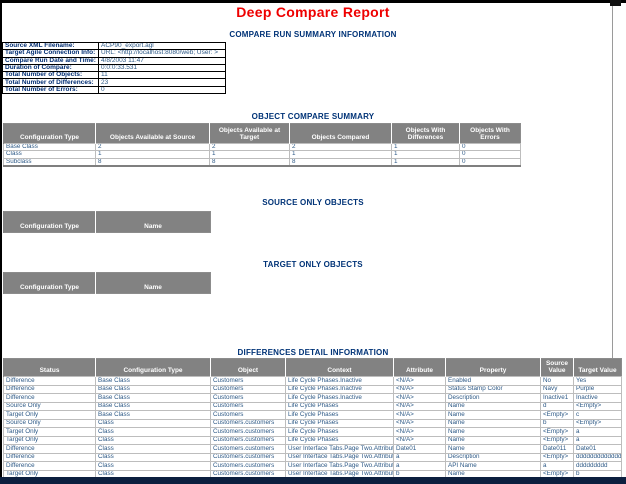 The width and height of the screenshot is (626, 484). Describe the element at coordinates (597, 457) in the screenshot. I see `table-cell: dddddddddddddddd` at that location.